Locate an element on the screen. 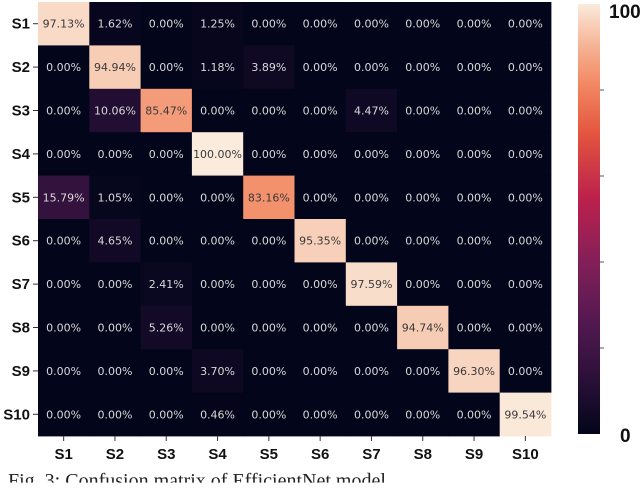 The height and width of the screenshot is (493, 640). cell-value-label: 85.47% is located at coordinates (166, 111).